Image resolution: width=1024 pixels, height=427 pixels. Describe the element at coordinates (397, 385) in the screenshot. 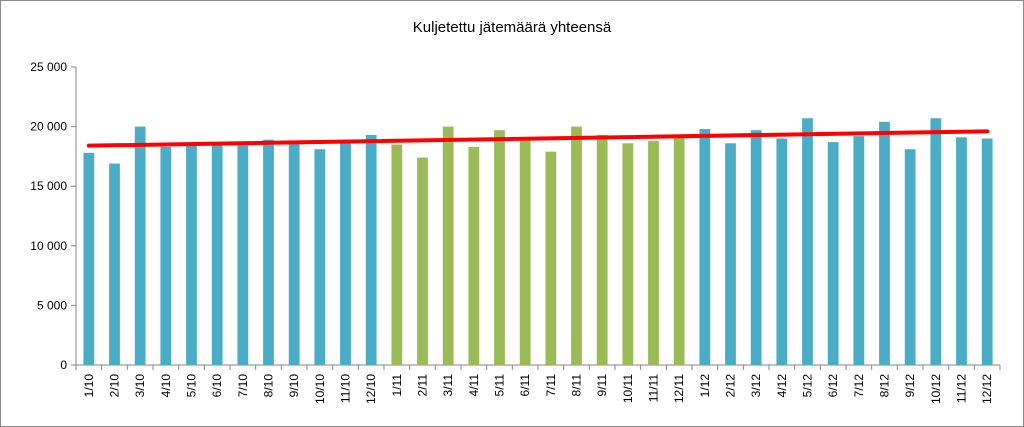

I see `x-tick-label: 1/11` at that location.